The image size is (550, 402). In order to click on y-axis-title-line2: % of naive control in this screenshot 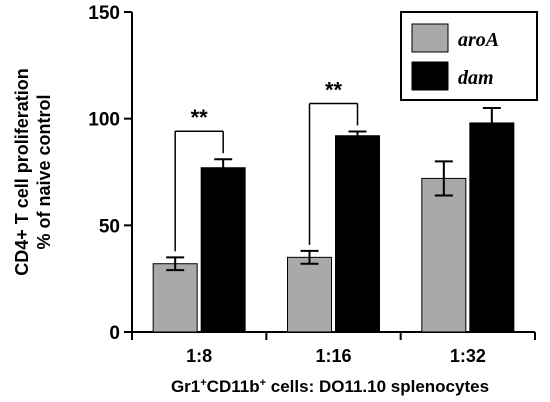, I will do `click(44, 171)`.